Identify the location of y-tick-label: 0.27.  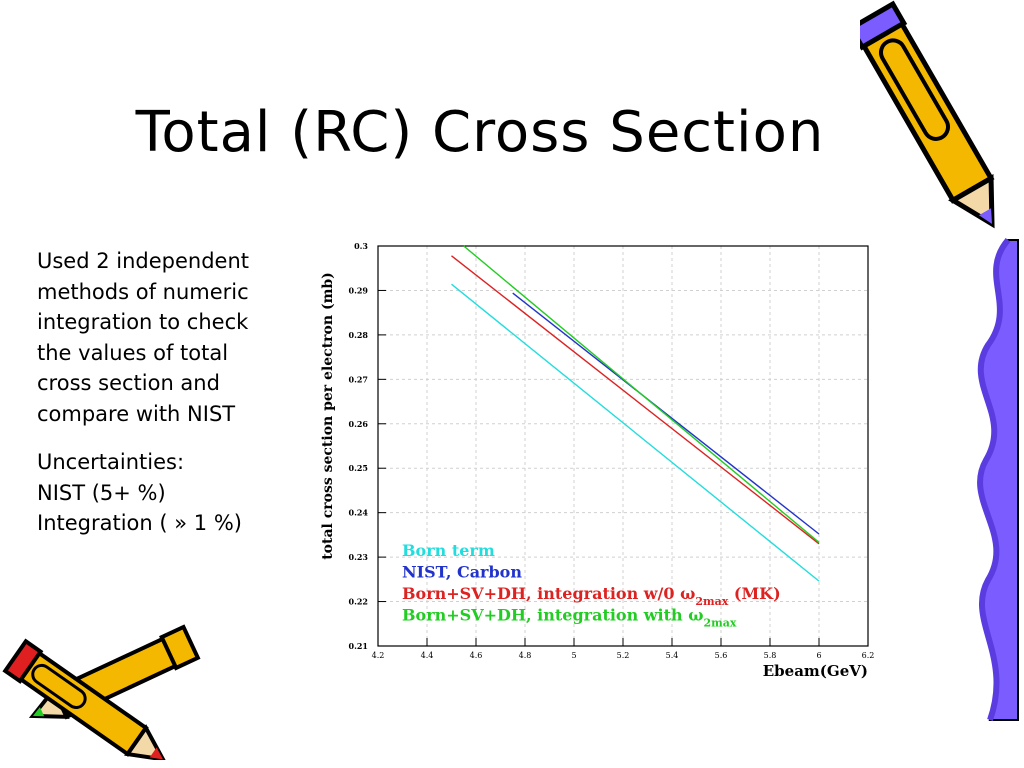
(358, 379).